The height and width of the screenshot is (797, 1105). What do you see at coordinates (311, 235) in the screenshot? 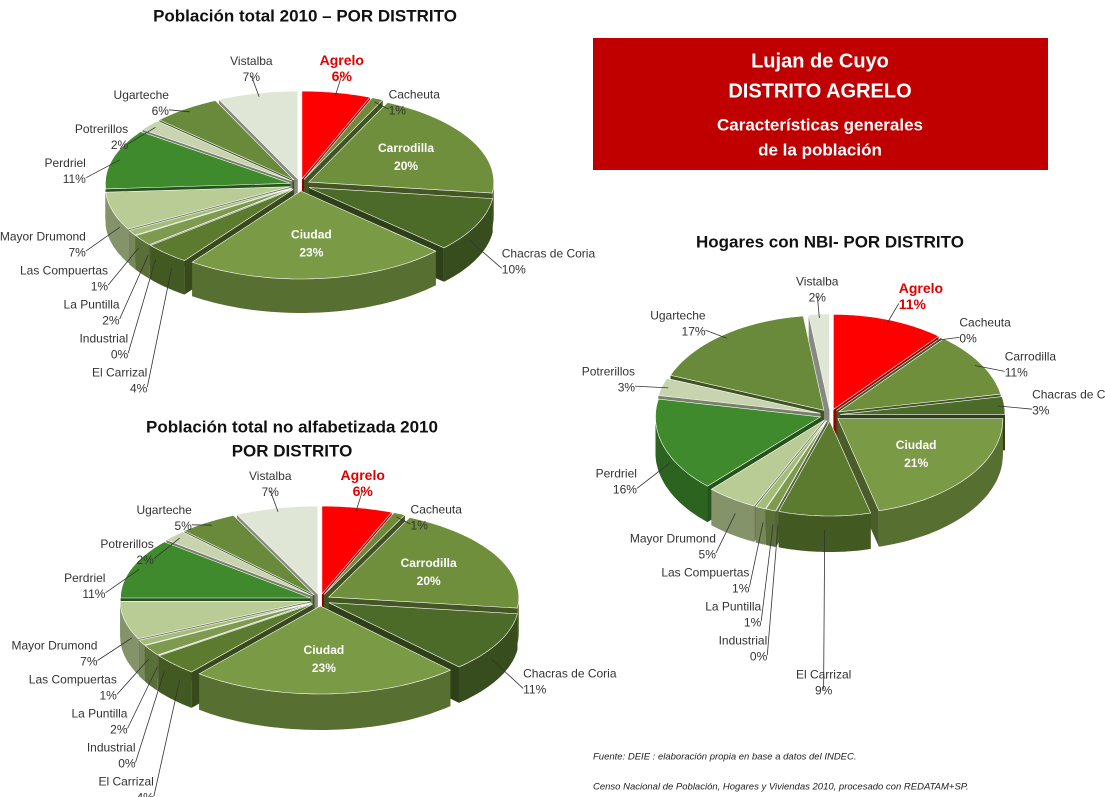
I see `slice-label: Ciudad` at bounding box center [311, 235].